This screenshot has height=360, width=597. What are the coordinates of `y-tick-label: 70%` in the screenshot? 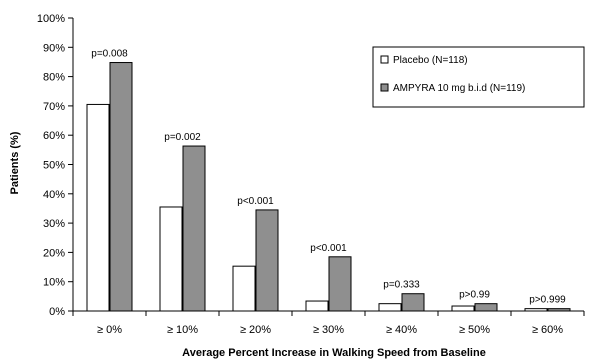 It's located at (54, 107).